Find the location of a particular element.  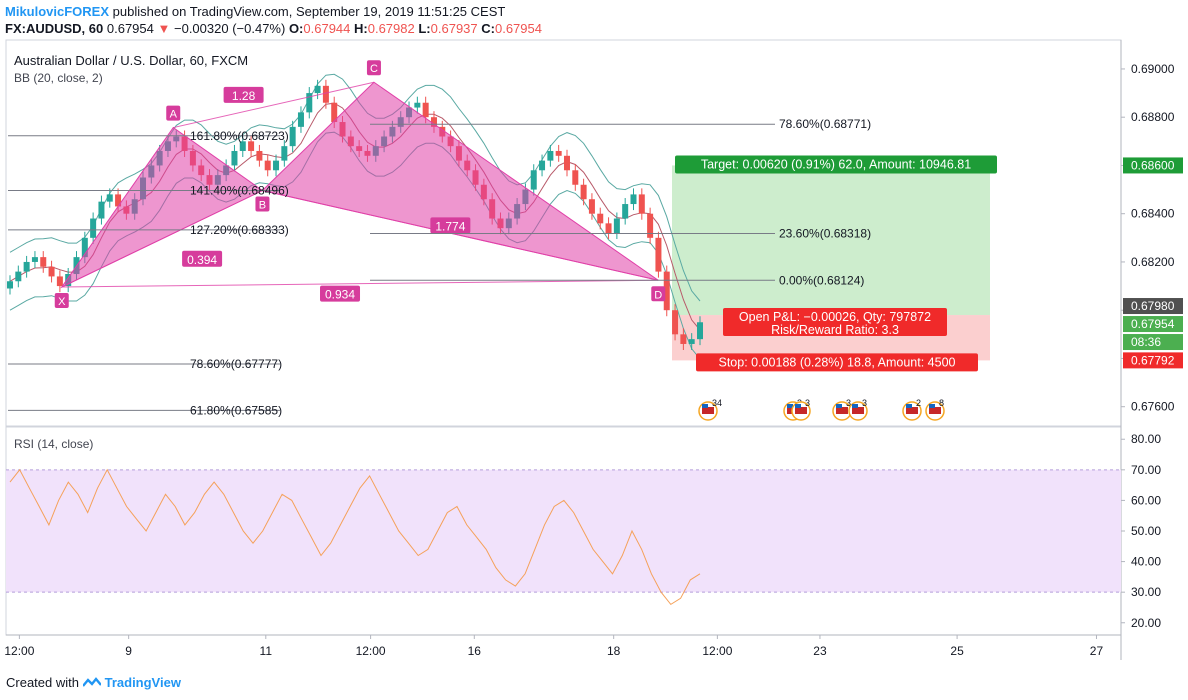

fib-label: 141.40%(0.68496) is located at coordinates (239, 191).